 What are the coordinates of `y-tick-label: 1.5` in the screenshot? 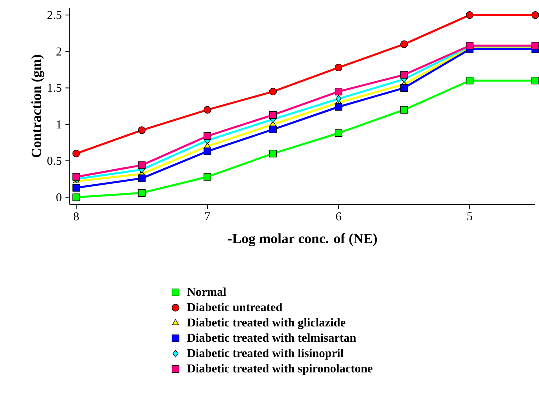 It's located at (55, 88).